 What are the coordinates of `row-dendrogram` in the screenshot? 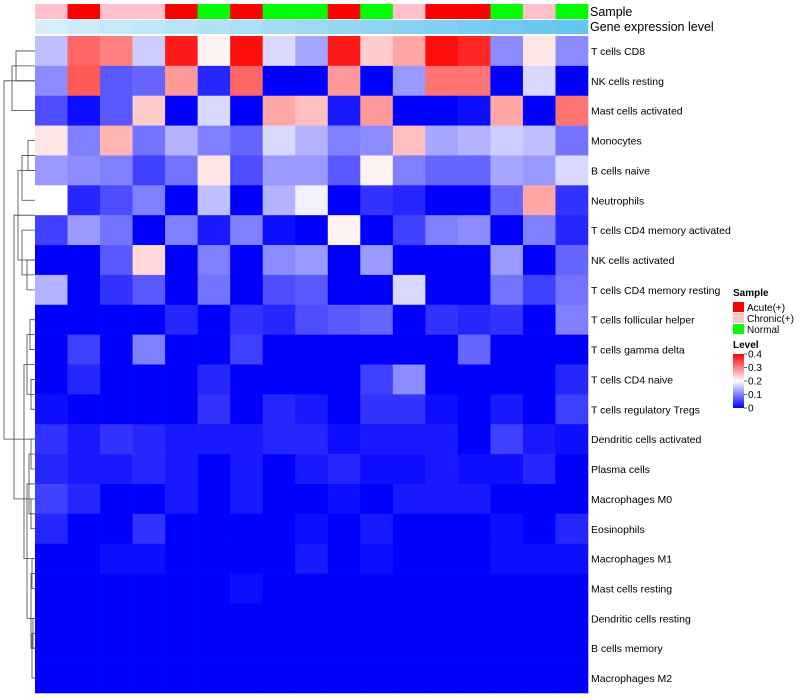 It's located at (19, 364).